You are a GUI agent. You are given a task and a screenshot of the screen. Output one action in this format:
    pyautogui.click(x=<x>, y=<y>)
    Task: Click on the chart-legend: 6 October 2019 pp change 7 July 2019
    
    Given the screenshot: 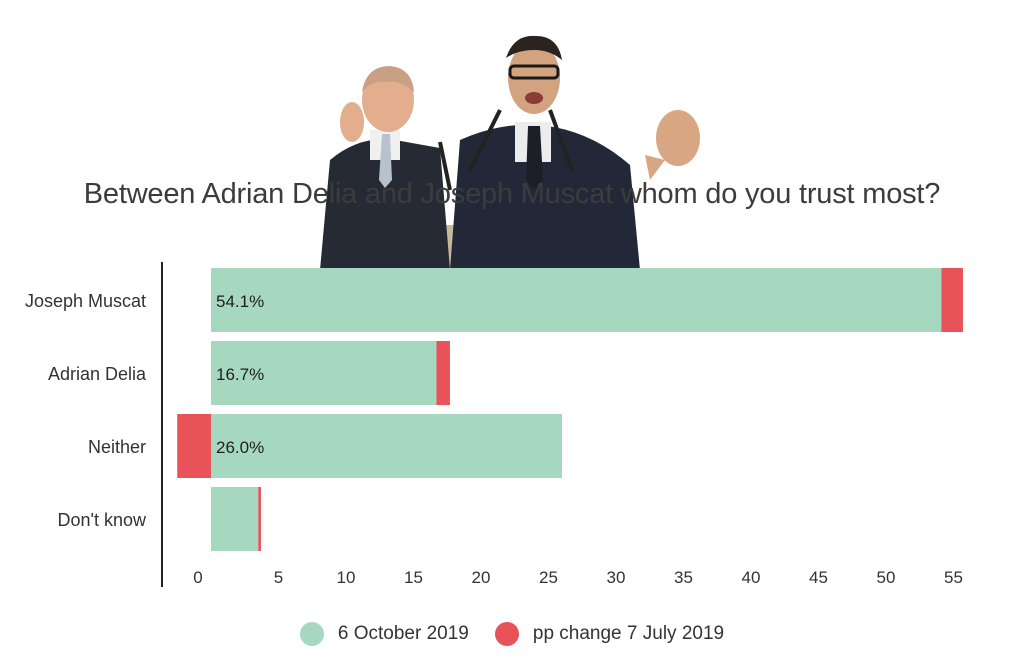 What is the action you would take?
    pyautogui.click(x=512, y=634)
    